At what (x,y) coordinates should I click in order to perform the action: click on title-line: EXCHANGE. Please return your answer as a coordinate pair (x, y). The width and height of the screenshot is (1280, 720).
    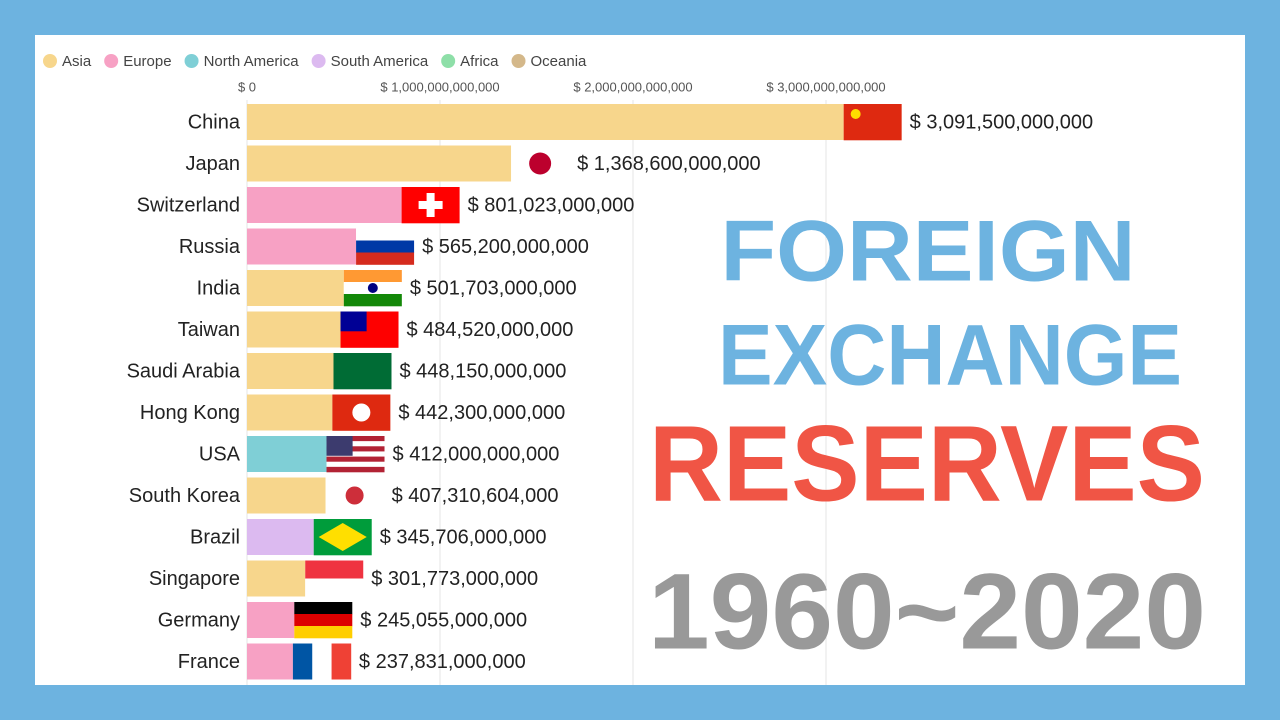
    Looking at the image, I should click on (950, 356).